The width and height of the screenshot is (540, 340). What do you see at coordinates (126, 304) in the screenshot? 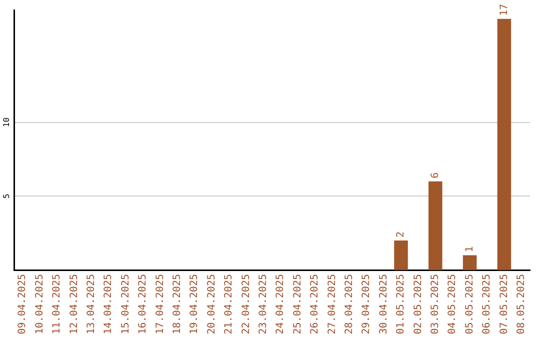
I see `x-tick-label: 15.04.2025` at bounding box center [126, 304].